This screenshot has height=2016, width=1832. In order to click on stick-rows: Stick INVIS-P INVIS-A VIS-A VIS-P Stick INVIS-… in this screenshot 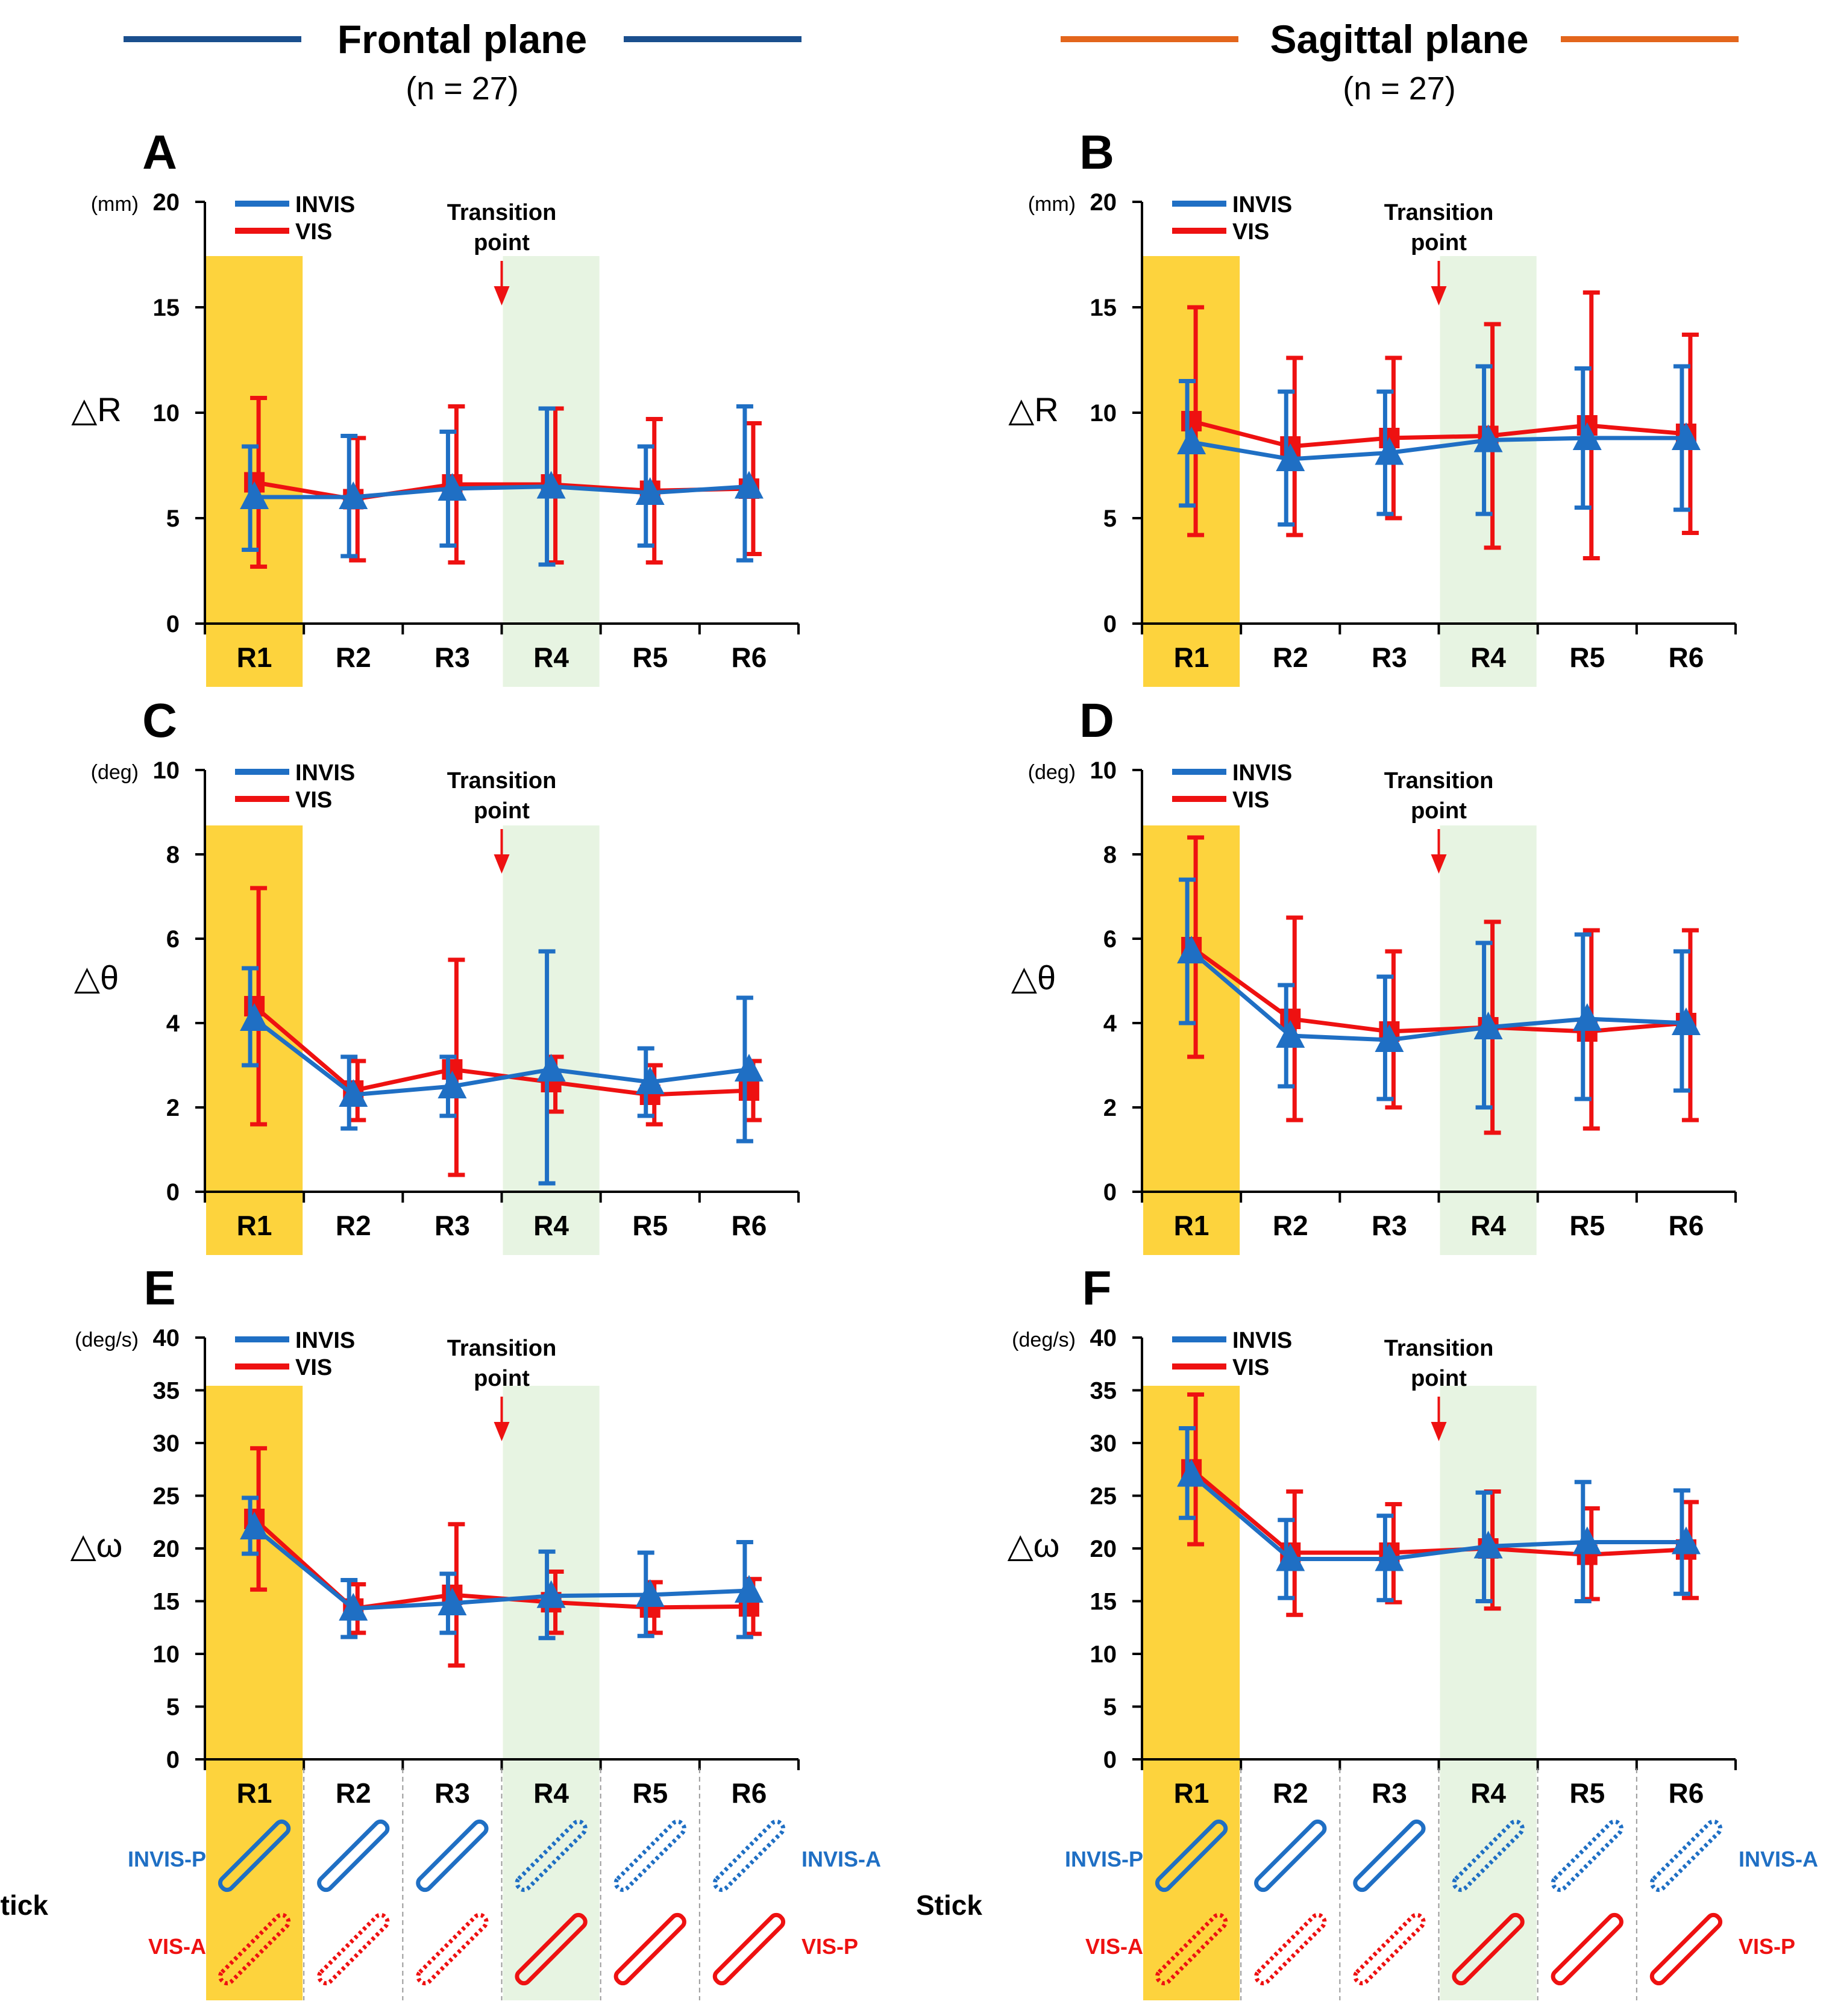, I will do `click(909, 1884)`.